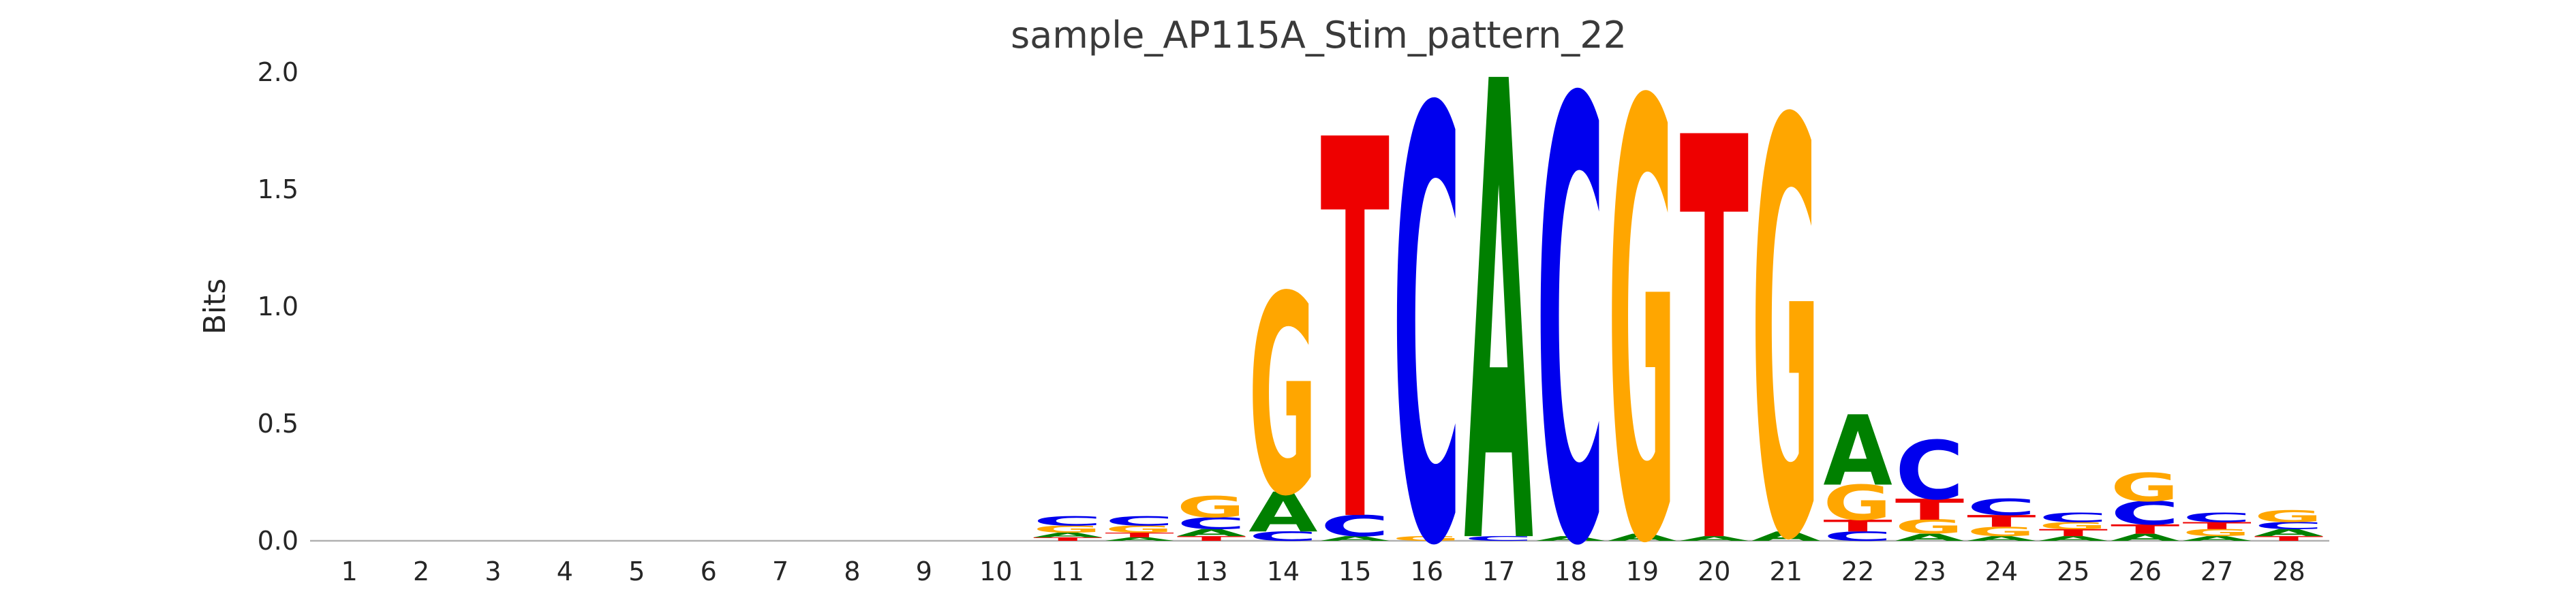  I want to click on x-tick-label: 2, so click(421, 571).